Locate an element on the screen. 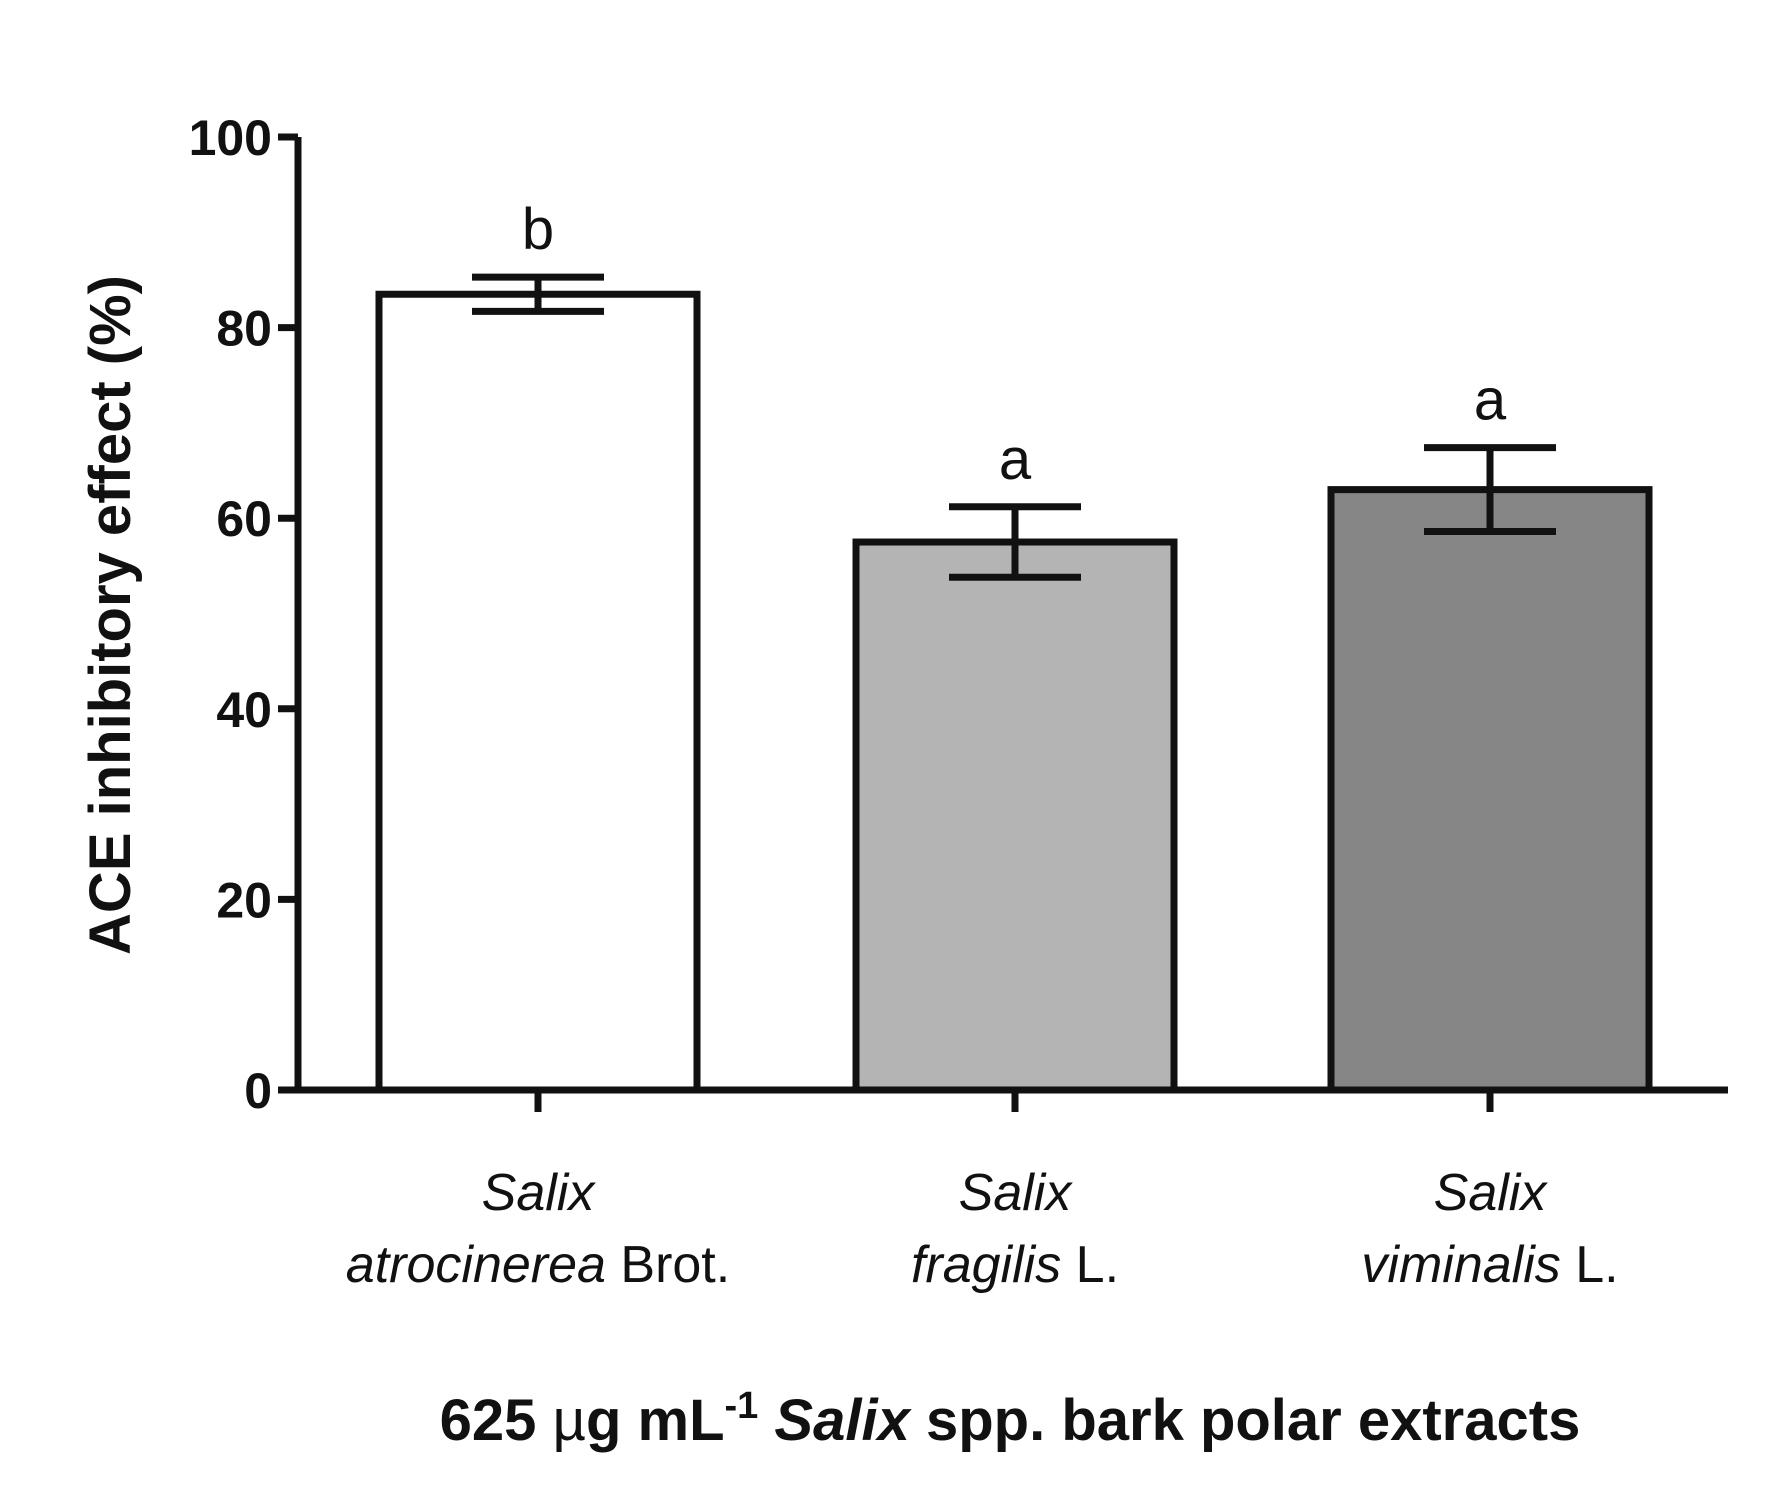  y-tick-label-20: 20 is located at coordinates (244, 900).